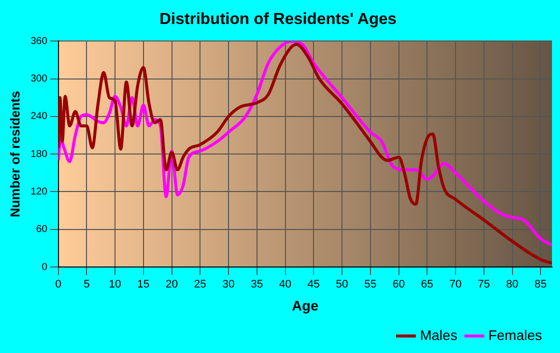 This screenshot has width=560, height=353. What do you see at coordinates (342, 284) in the screenshot?
I see `x-tick-label: 50` at bounding box center [342, 284].